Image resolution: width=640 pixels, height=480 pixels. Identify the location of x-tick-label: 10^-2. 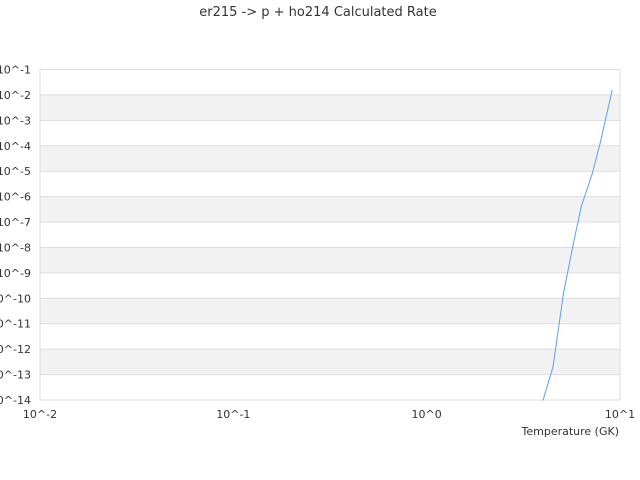
(40, 414).